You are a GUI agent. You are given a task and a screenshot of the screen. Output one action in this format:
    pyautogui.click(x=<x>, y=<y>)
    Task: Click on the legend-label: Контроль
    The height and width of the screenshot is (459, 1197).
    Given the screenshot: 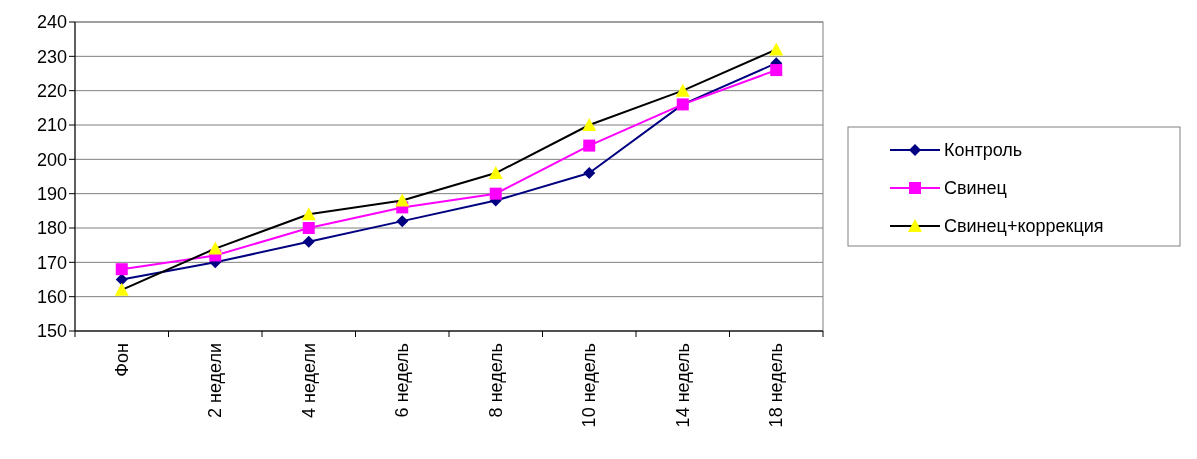 What is the action you would take?
    pyautogui.click(x=983, y=150)
    